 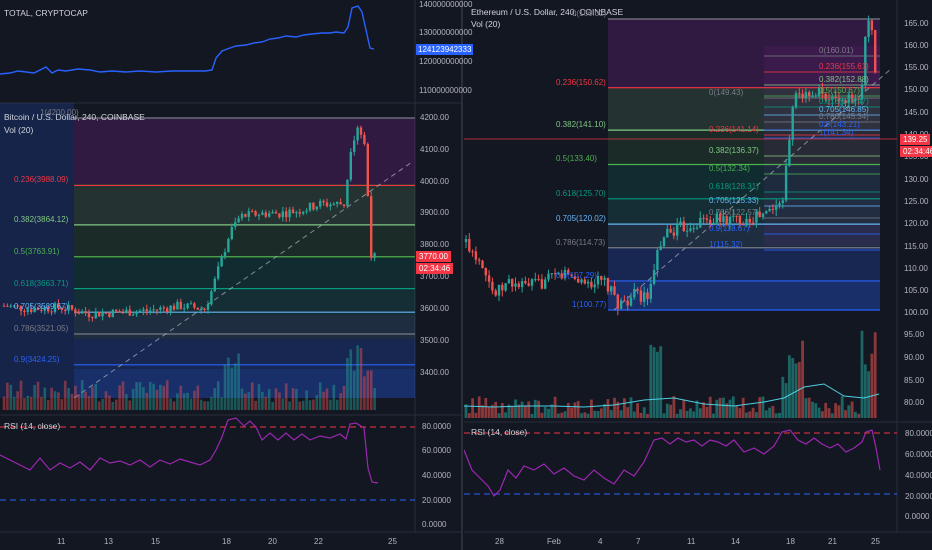 I want to click on rsi-ytick: 80.0000, so click(x=918, y=433).